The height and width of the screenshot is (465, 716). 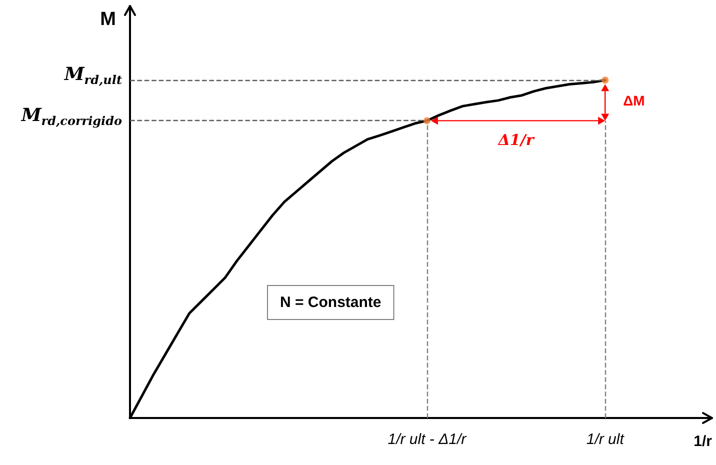 I want to click on x-axis-title: 1/r, so click(x=703, y=441).